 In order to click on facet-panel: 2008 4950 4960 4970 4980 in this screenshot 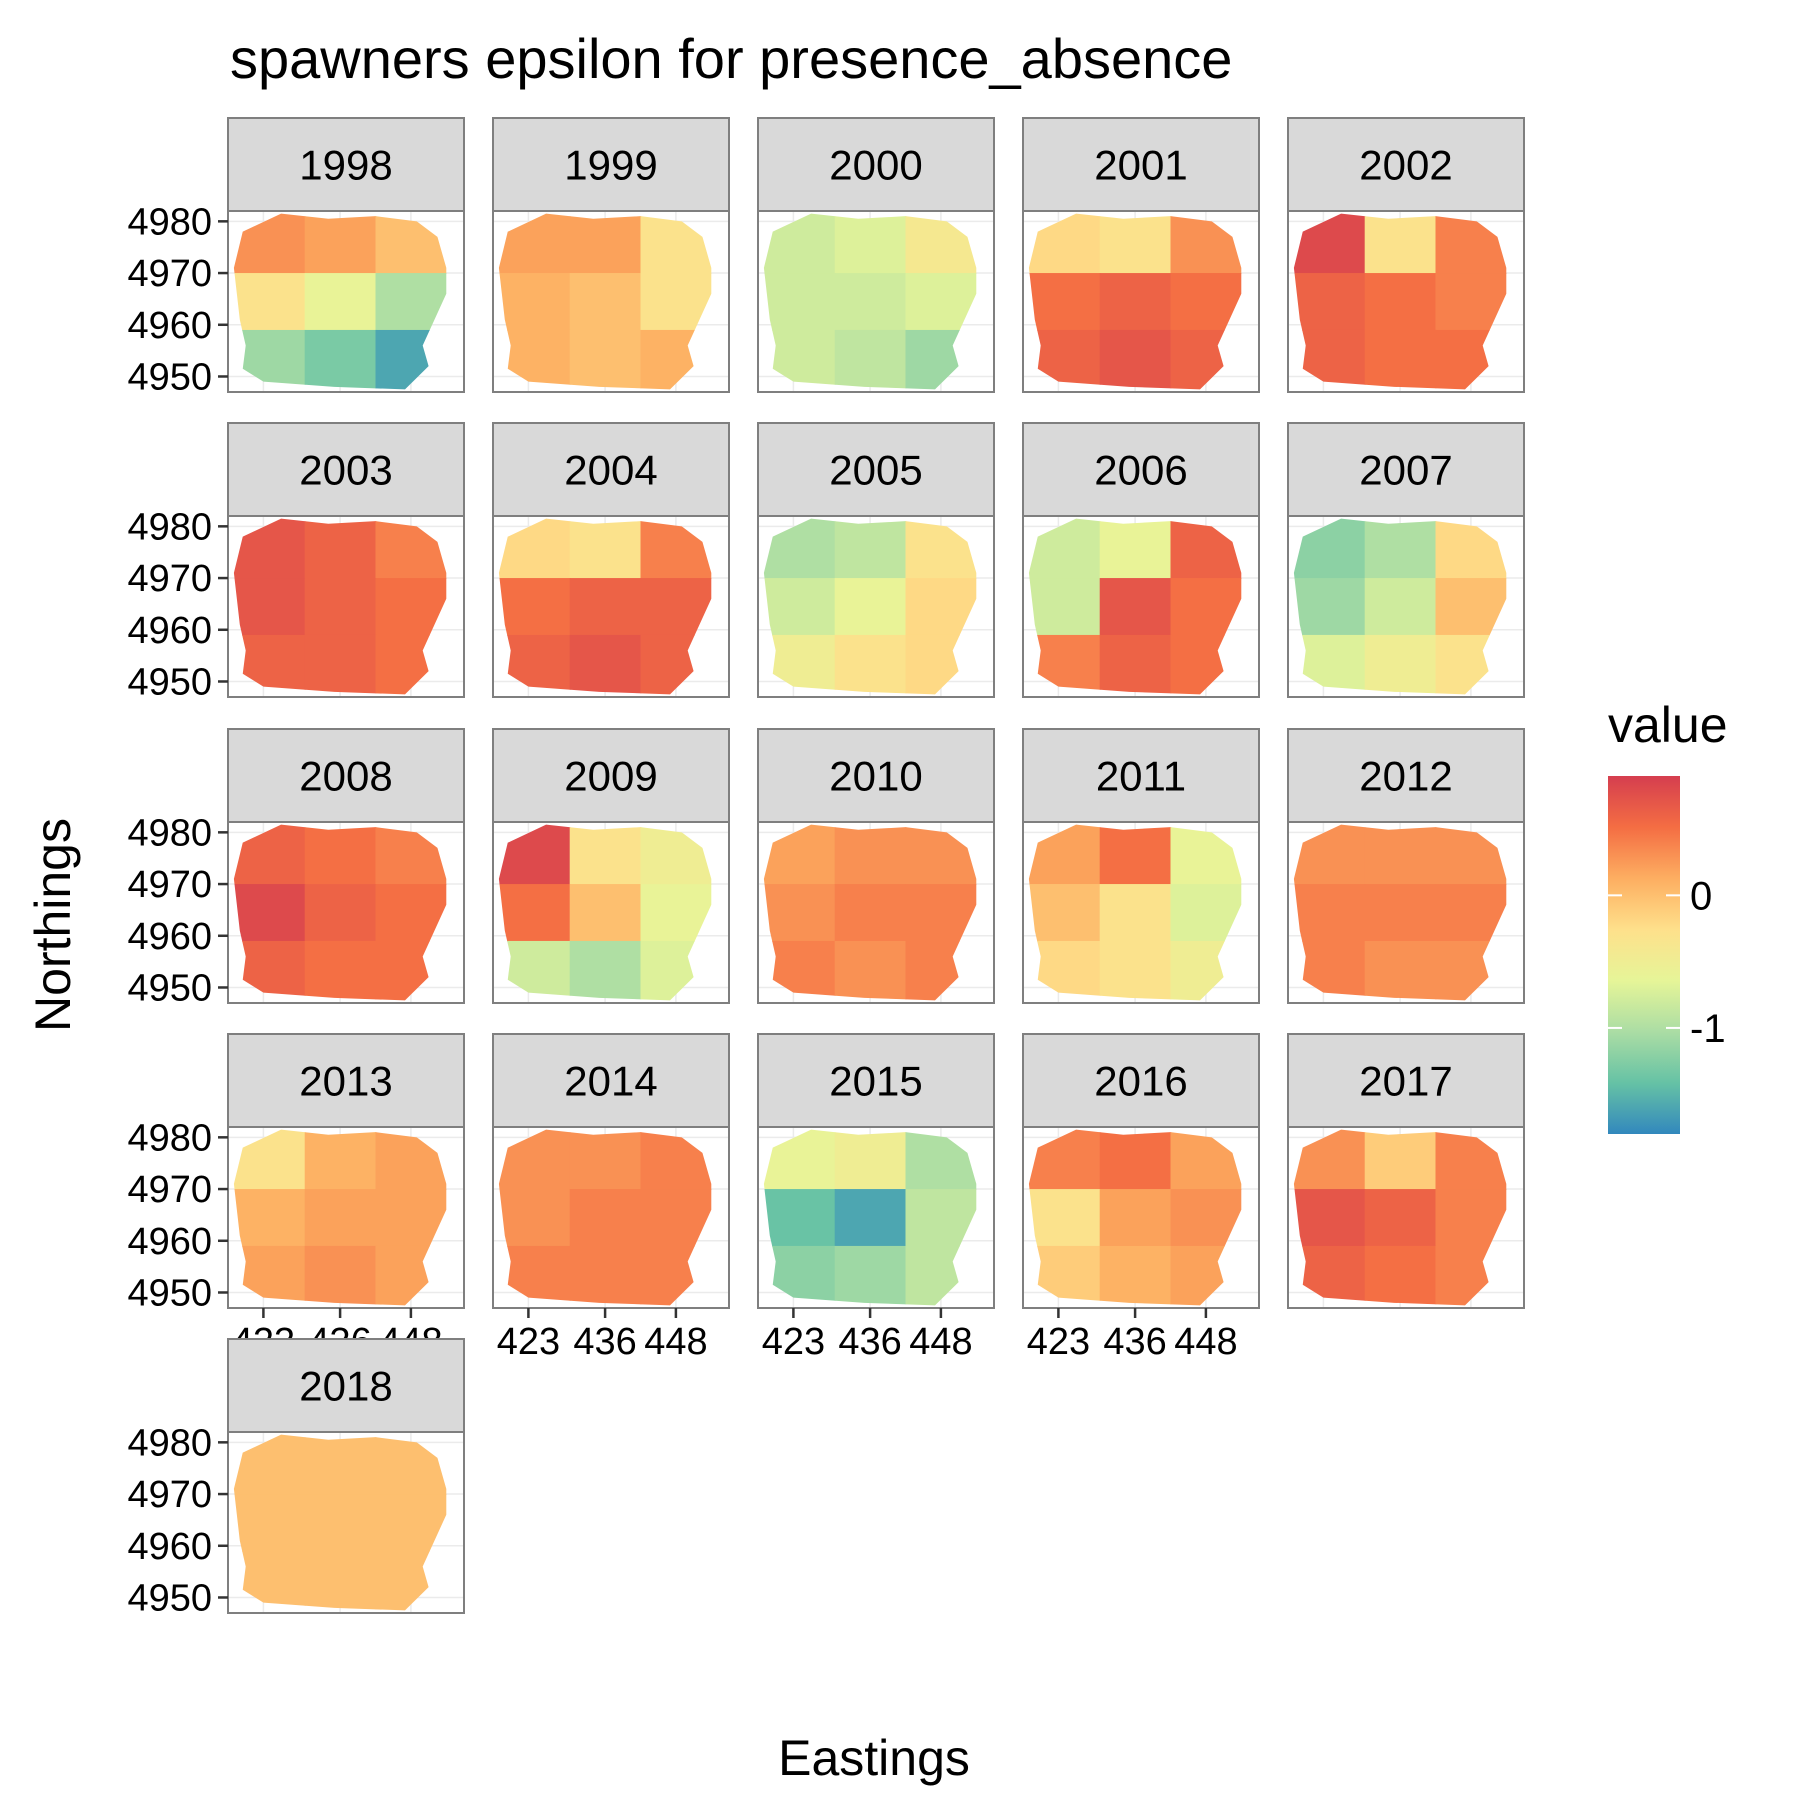, I will do `click(296, 868)`.